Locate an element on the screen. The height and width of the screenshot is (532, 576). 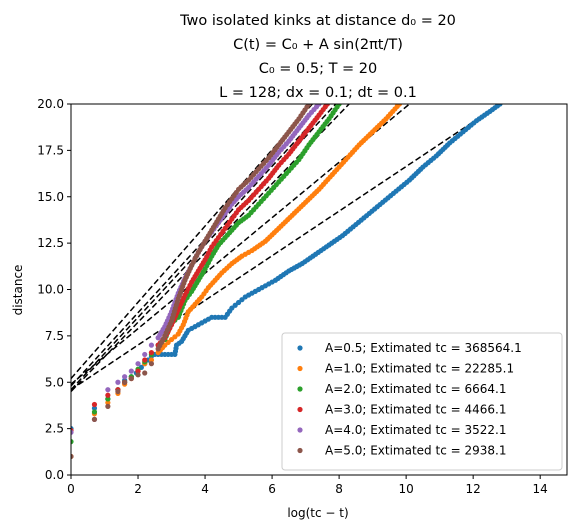
x-axis-ticks: 0 2 4 6 8 10 12 14 is located at coordinates (307, 485).